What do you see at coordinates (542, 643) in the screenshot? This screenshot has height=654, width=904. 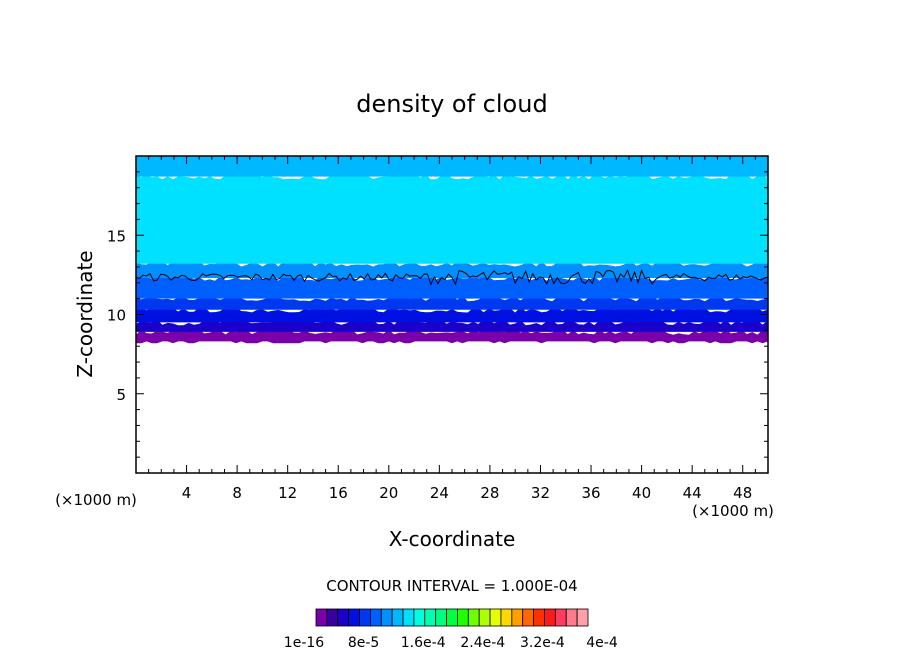 I see `colorbar-label: 3.2e-4` at bounding box center [542, 643].